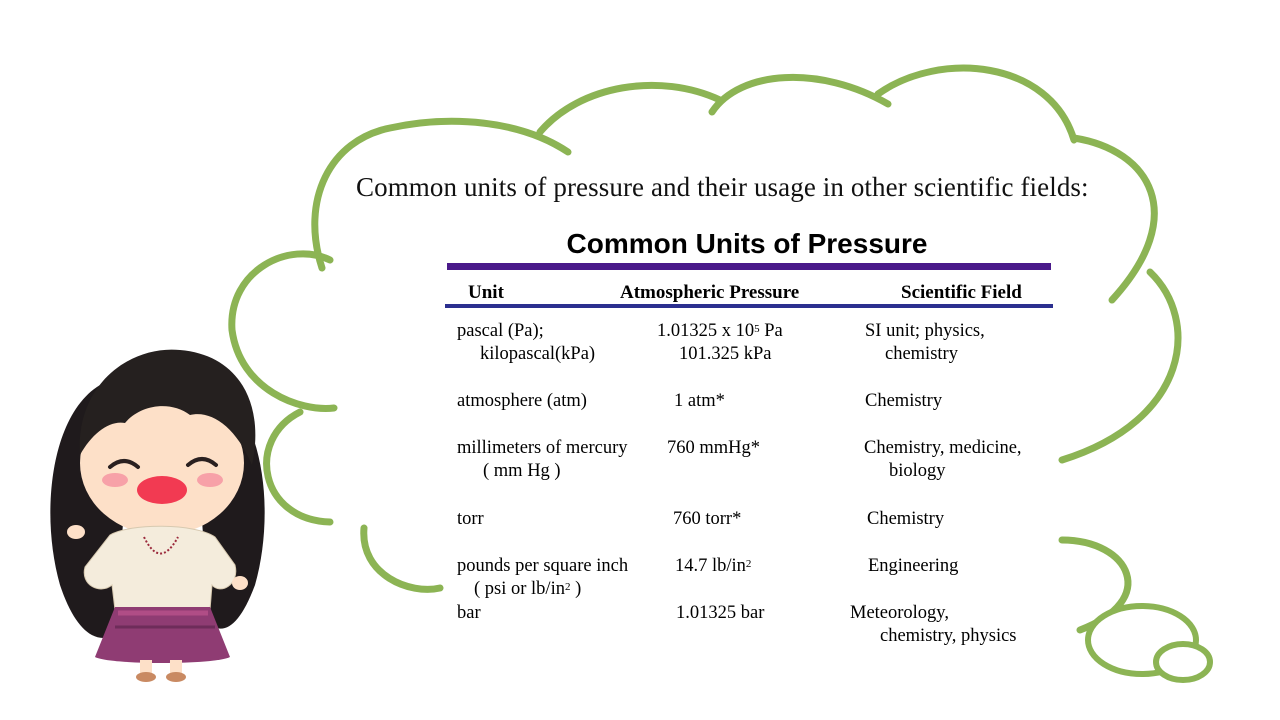 This screenshot has height=720, width=1280. Describe the element at coordinates (714, 448) in the screenshot. I see `pressure-cell: 760 mmHg*` at that location.